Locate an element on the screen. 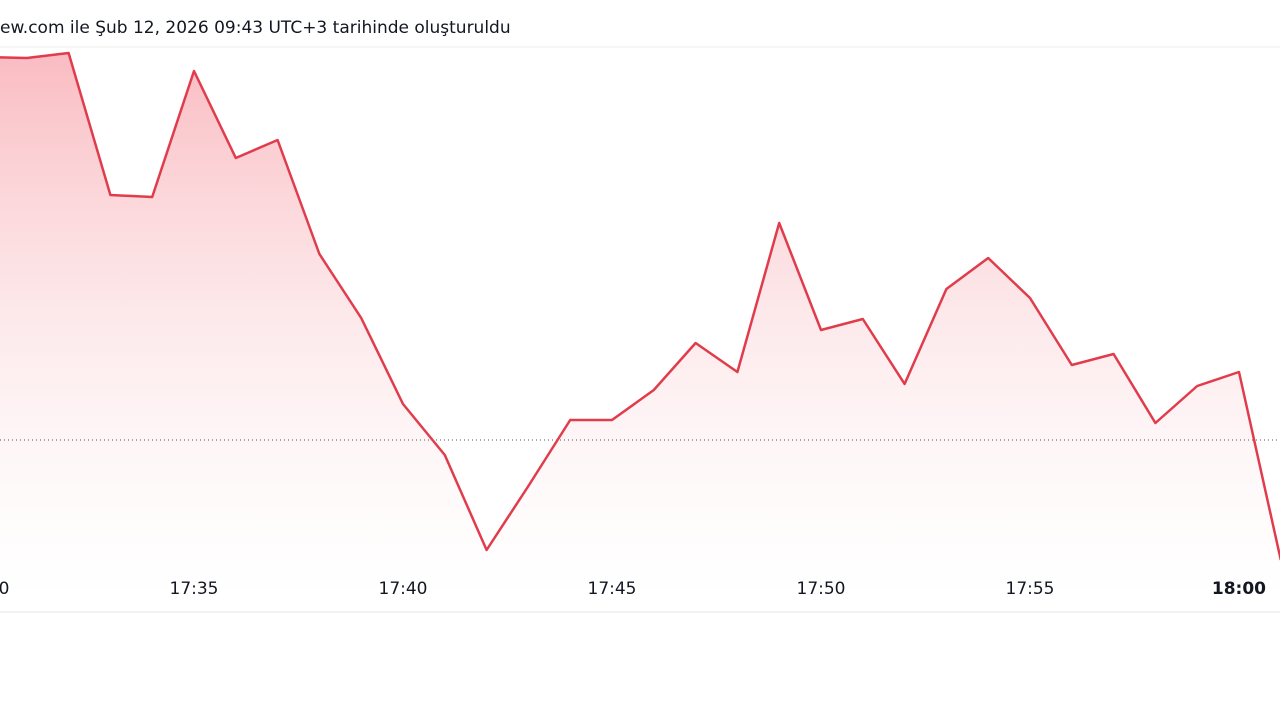 Image resolution: width=1280 pixels, height=720 pixels. x-tick-label: 17:55 is located at coordinates (1030, 589).